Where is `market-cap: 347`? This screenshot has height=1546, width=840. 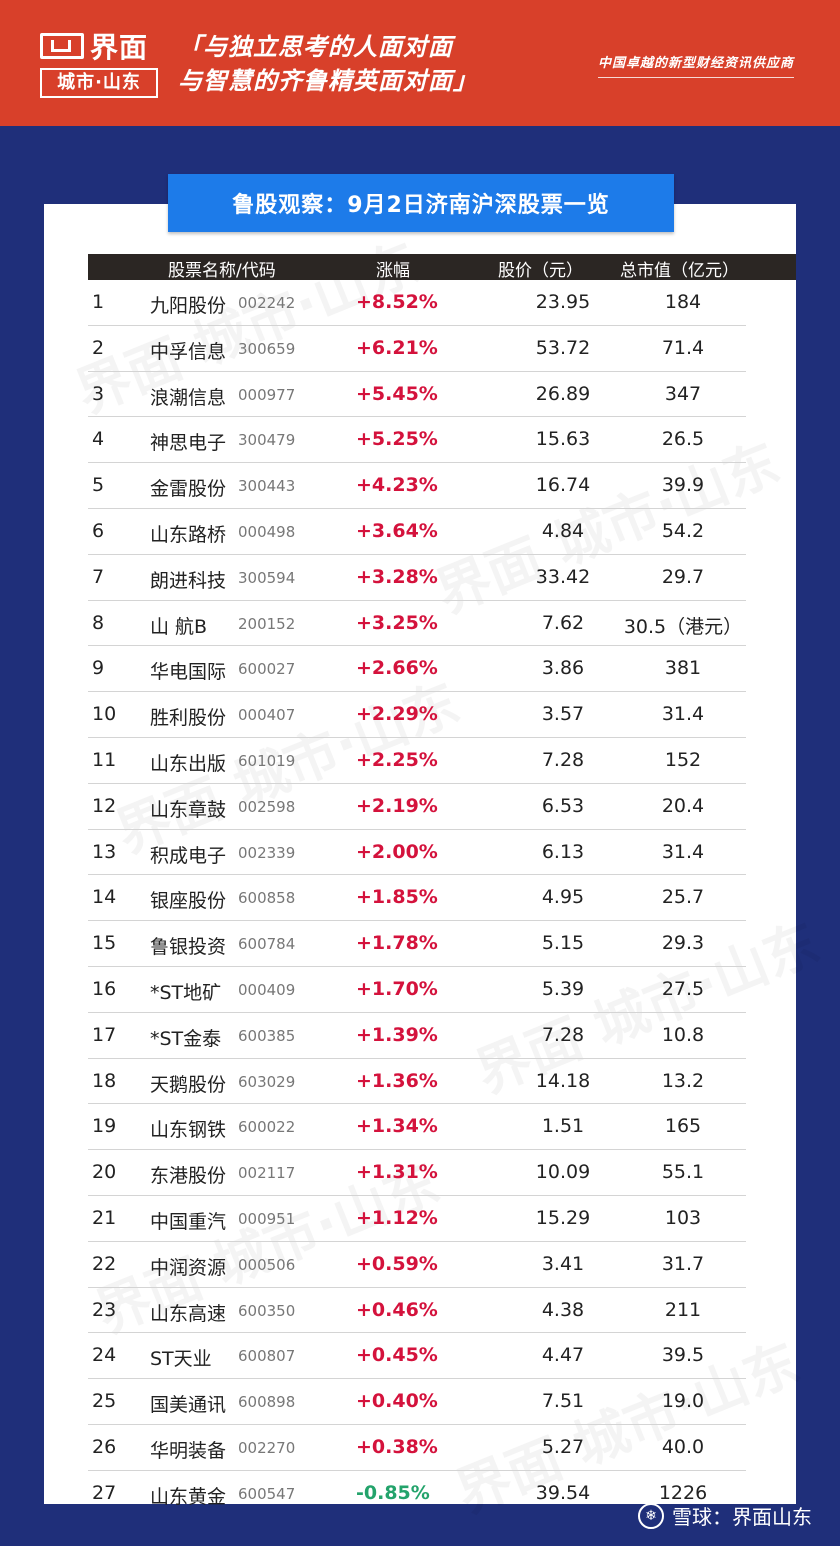
market-cap: 347 is located at coordinates (683, 393).